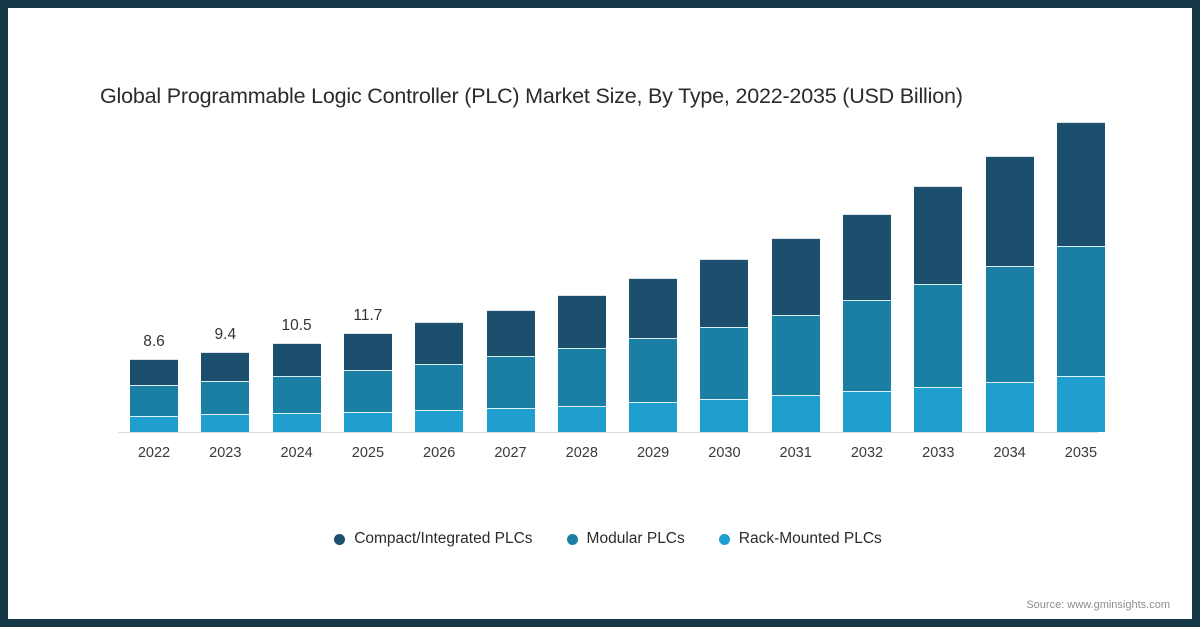 This screenshot has height=627, width=1200. What do you see at coordinates (635, 538) in the screenshot?
I see `legend-item-label: Modular PLCs` at bounding box center [635, 538].